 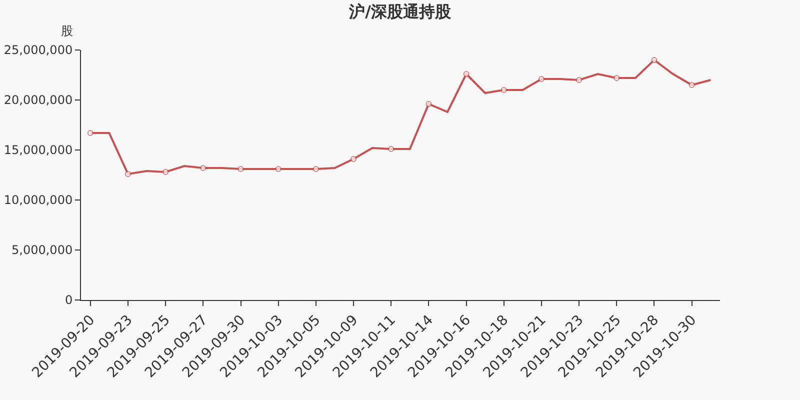 I want to click on y-tick-label: 25,000,000, so click(x=38, y=50).